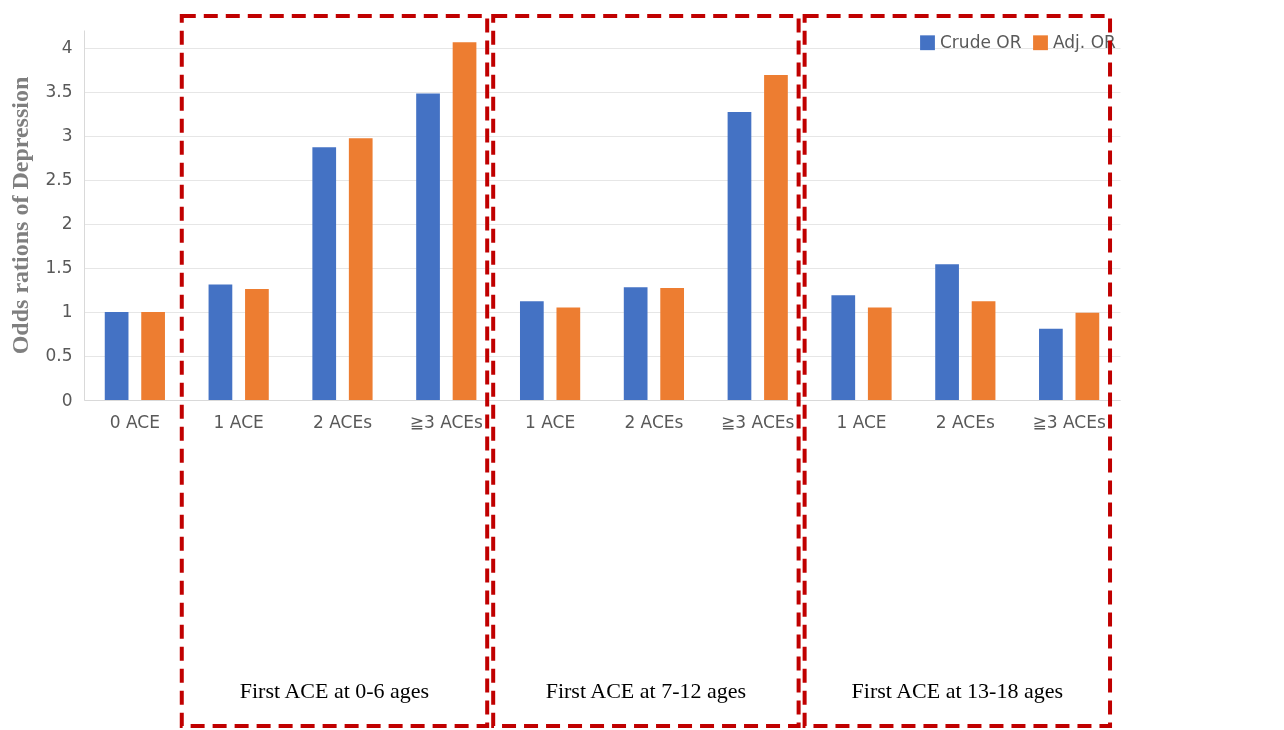  What do you see at coordinates (67, 223) in the screenshot?
I see `y-tick-label: 2` at bounding box center [67, 223].